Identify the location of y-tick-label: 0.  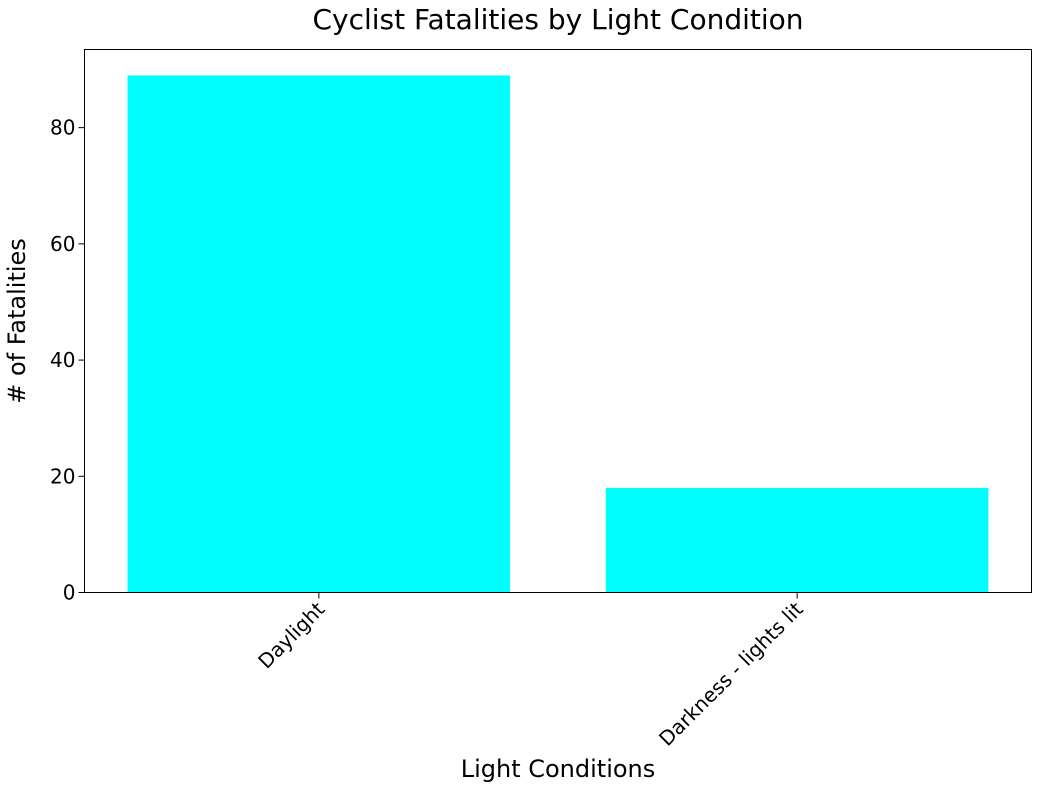
(69, 593).